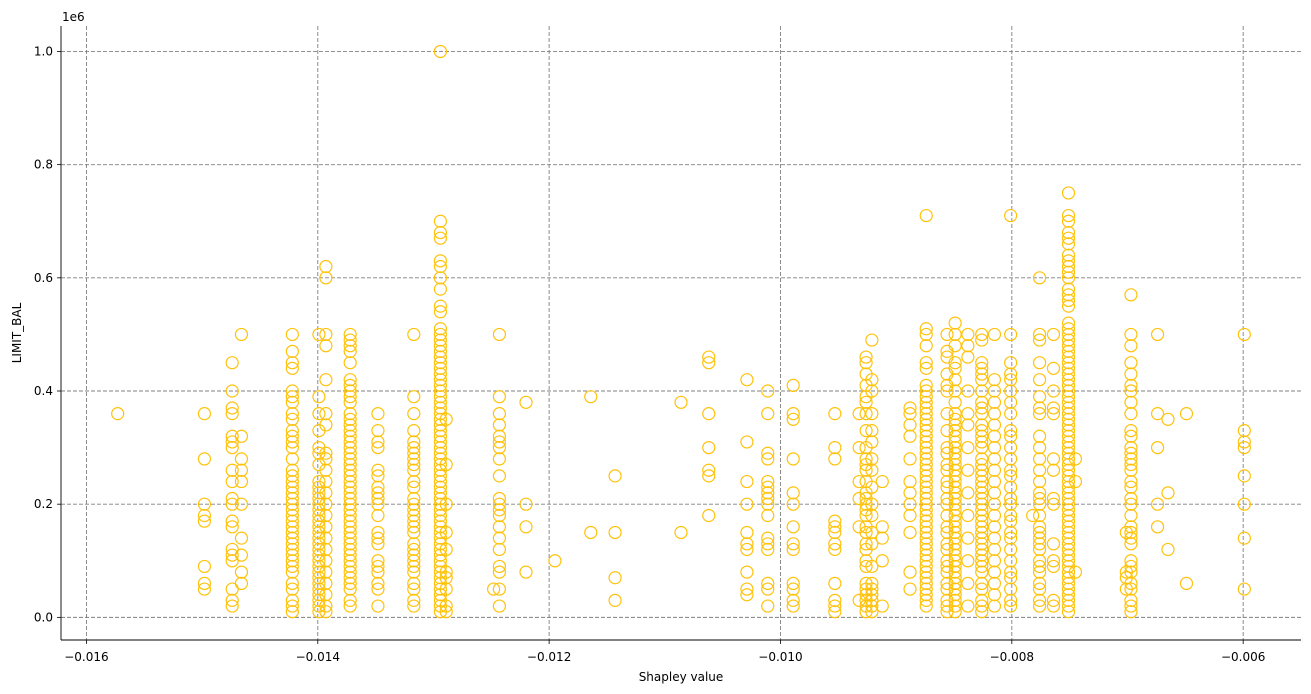 The image size is (1311, 694). What do you see at coordinates (43, 617) in the screenshot?
I see `y-tick-label: 0.0` at bounding box center [43, 617].